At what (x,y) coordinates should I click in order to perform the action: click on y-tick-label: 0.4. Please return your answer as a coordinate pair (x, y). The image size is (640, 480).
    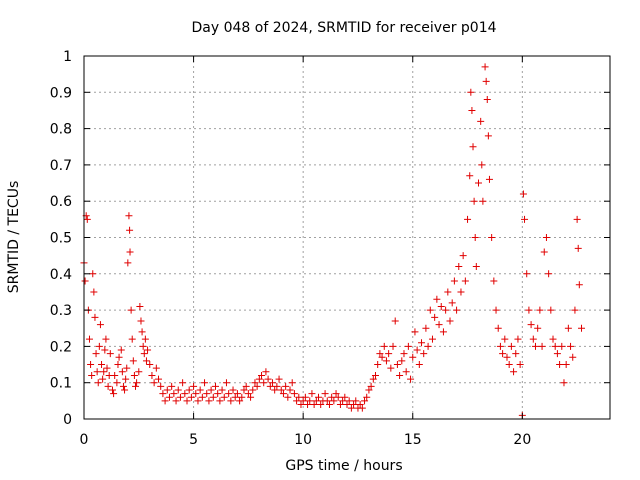
    Looking at the image, I should click on (61, 275).